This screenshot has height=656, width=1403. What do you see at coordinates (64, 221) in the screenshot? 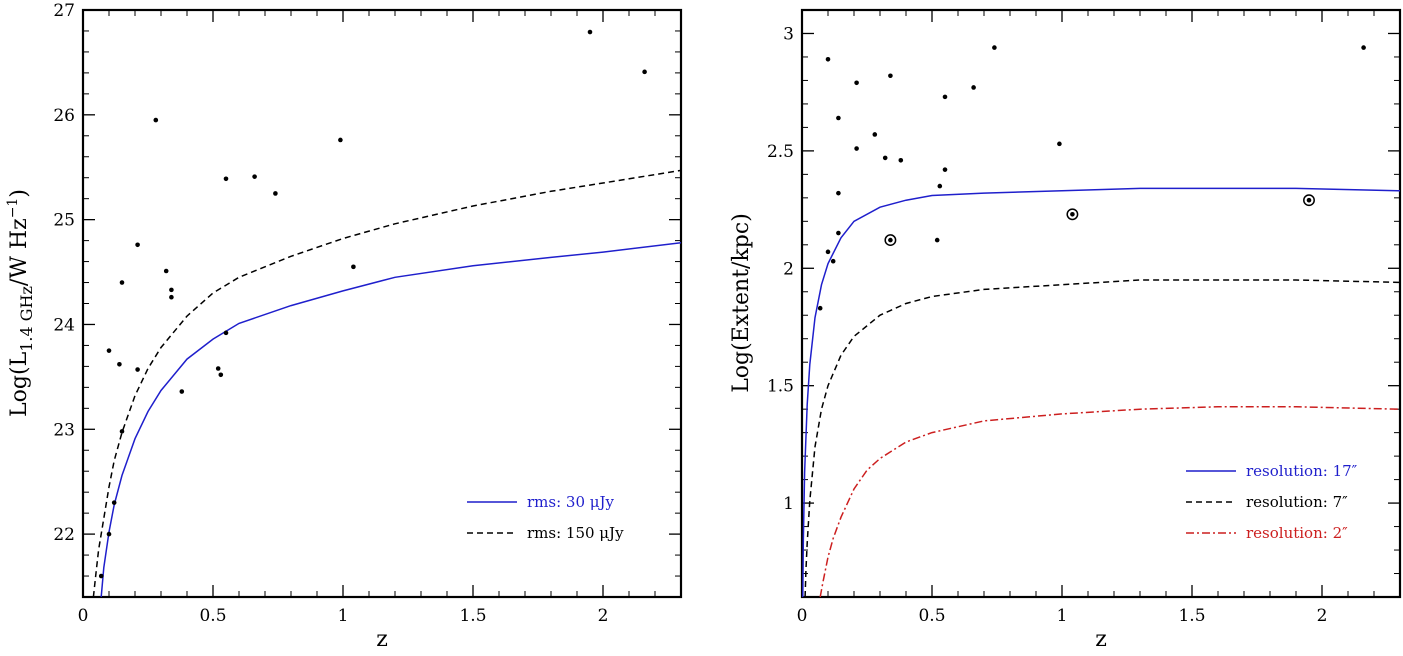
I see `y-tick-label: 25` at bounding box center [64, 221].